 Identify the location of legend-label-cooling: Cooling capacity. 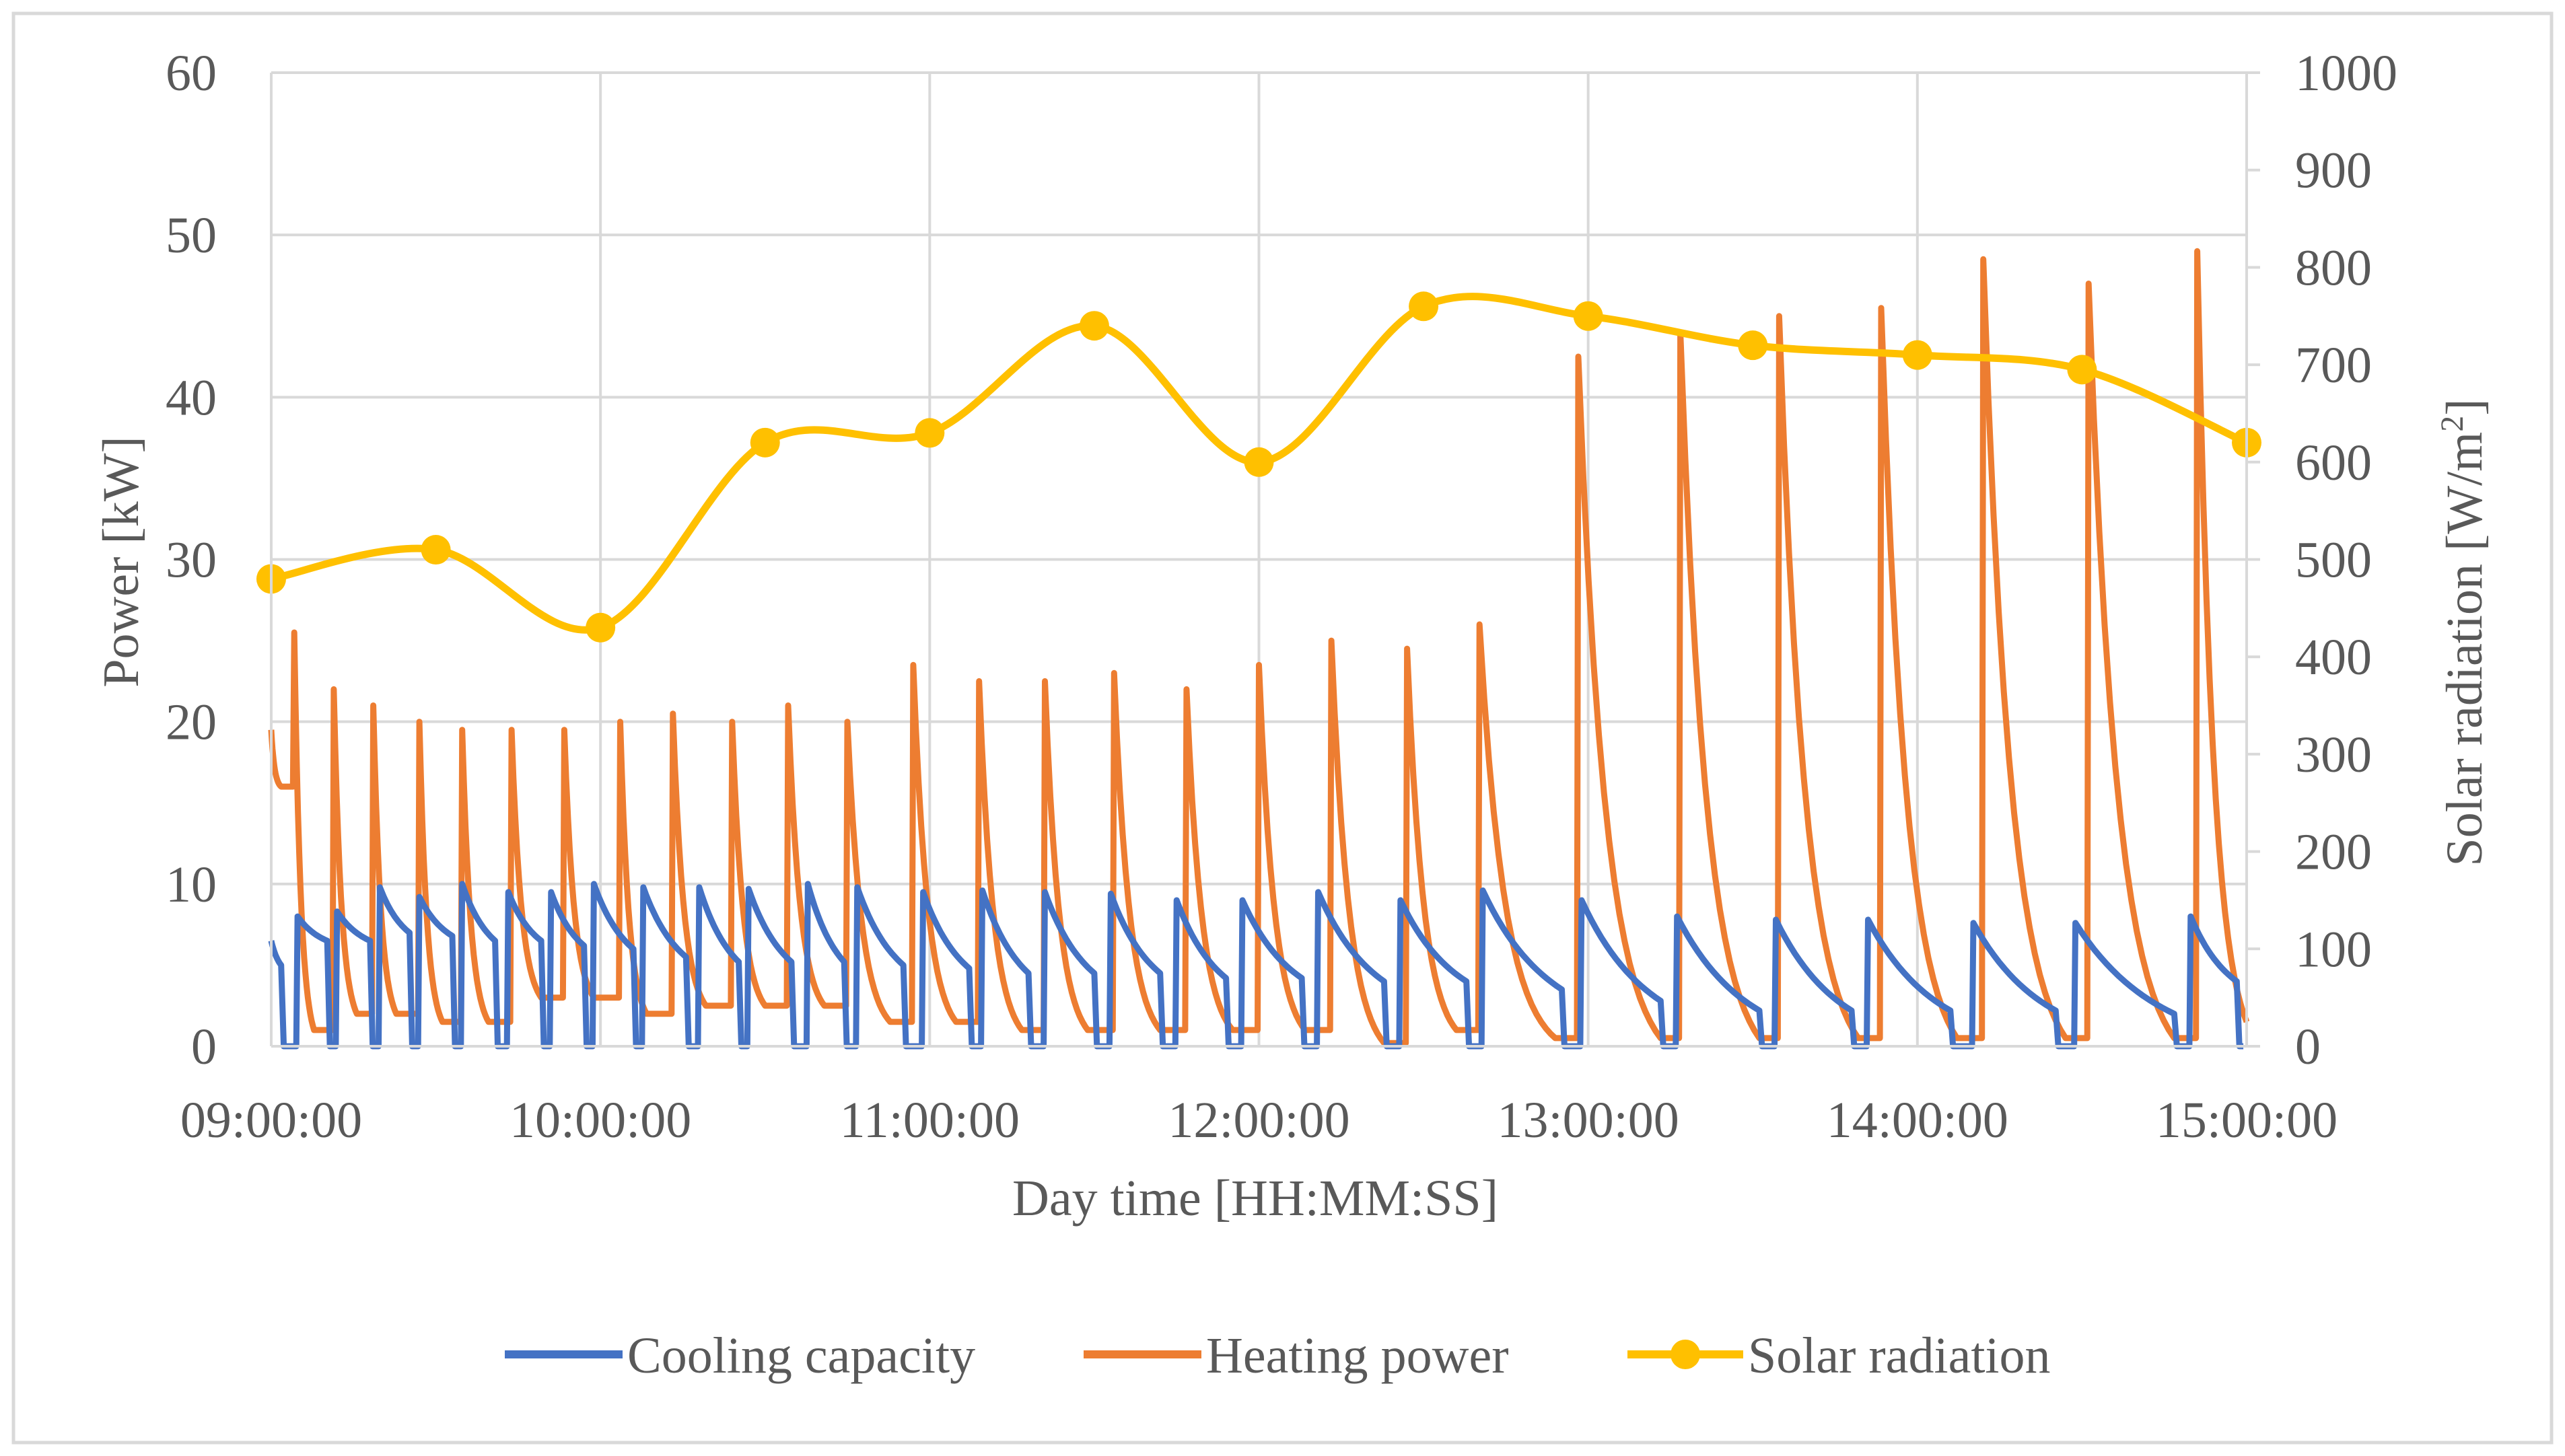
(801, 1355).